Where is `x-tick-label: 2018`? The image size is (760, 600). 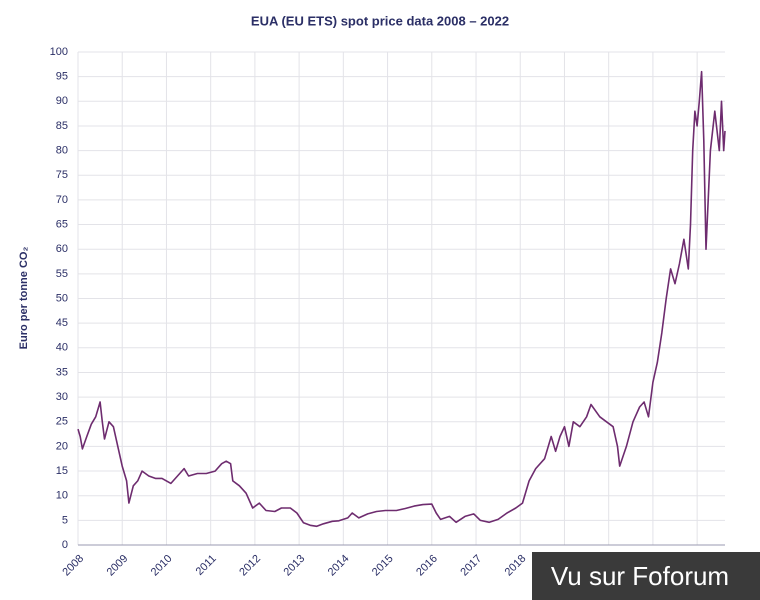 x-tick-label: 2018 is located at coordinates (516, 566).